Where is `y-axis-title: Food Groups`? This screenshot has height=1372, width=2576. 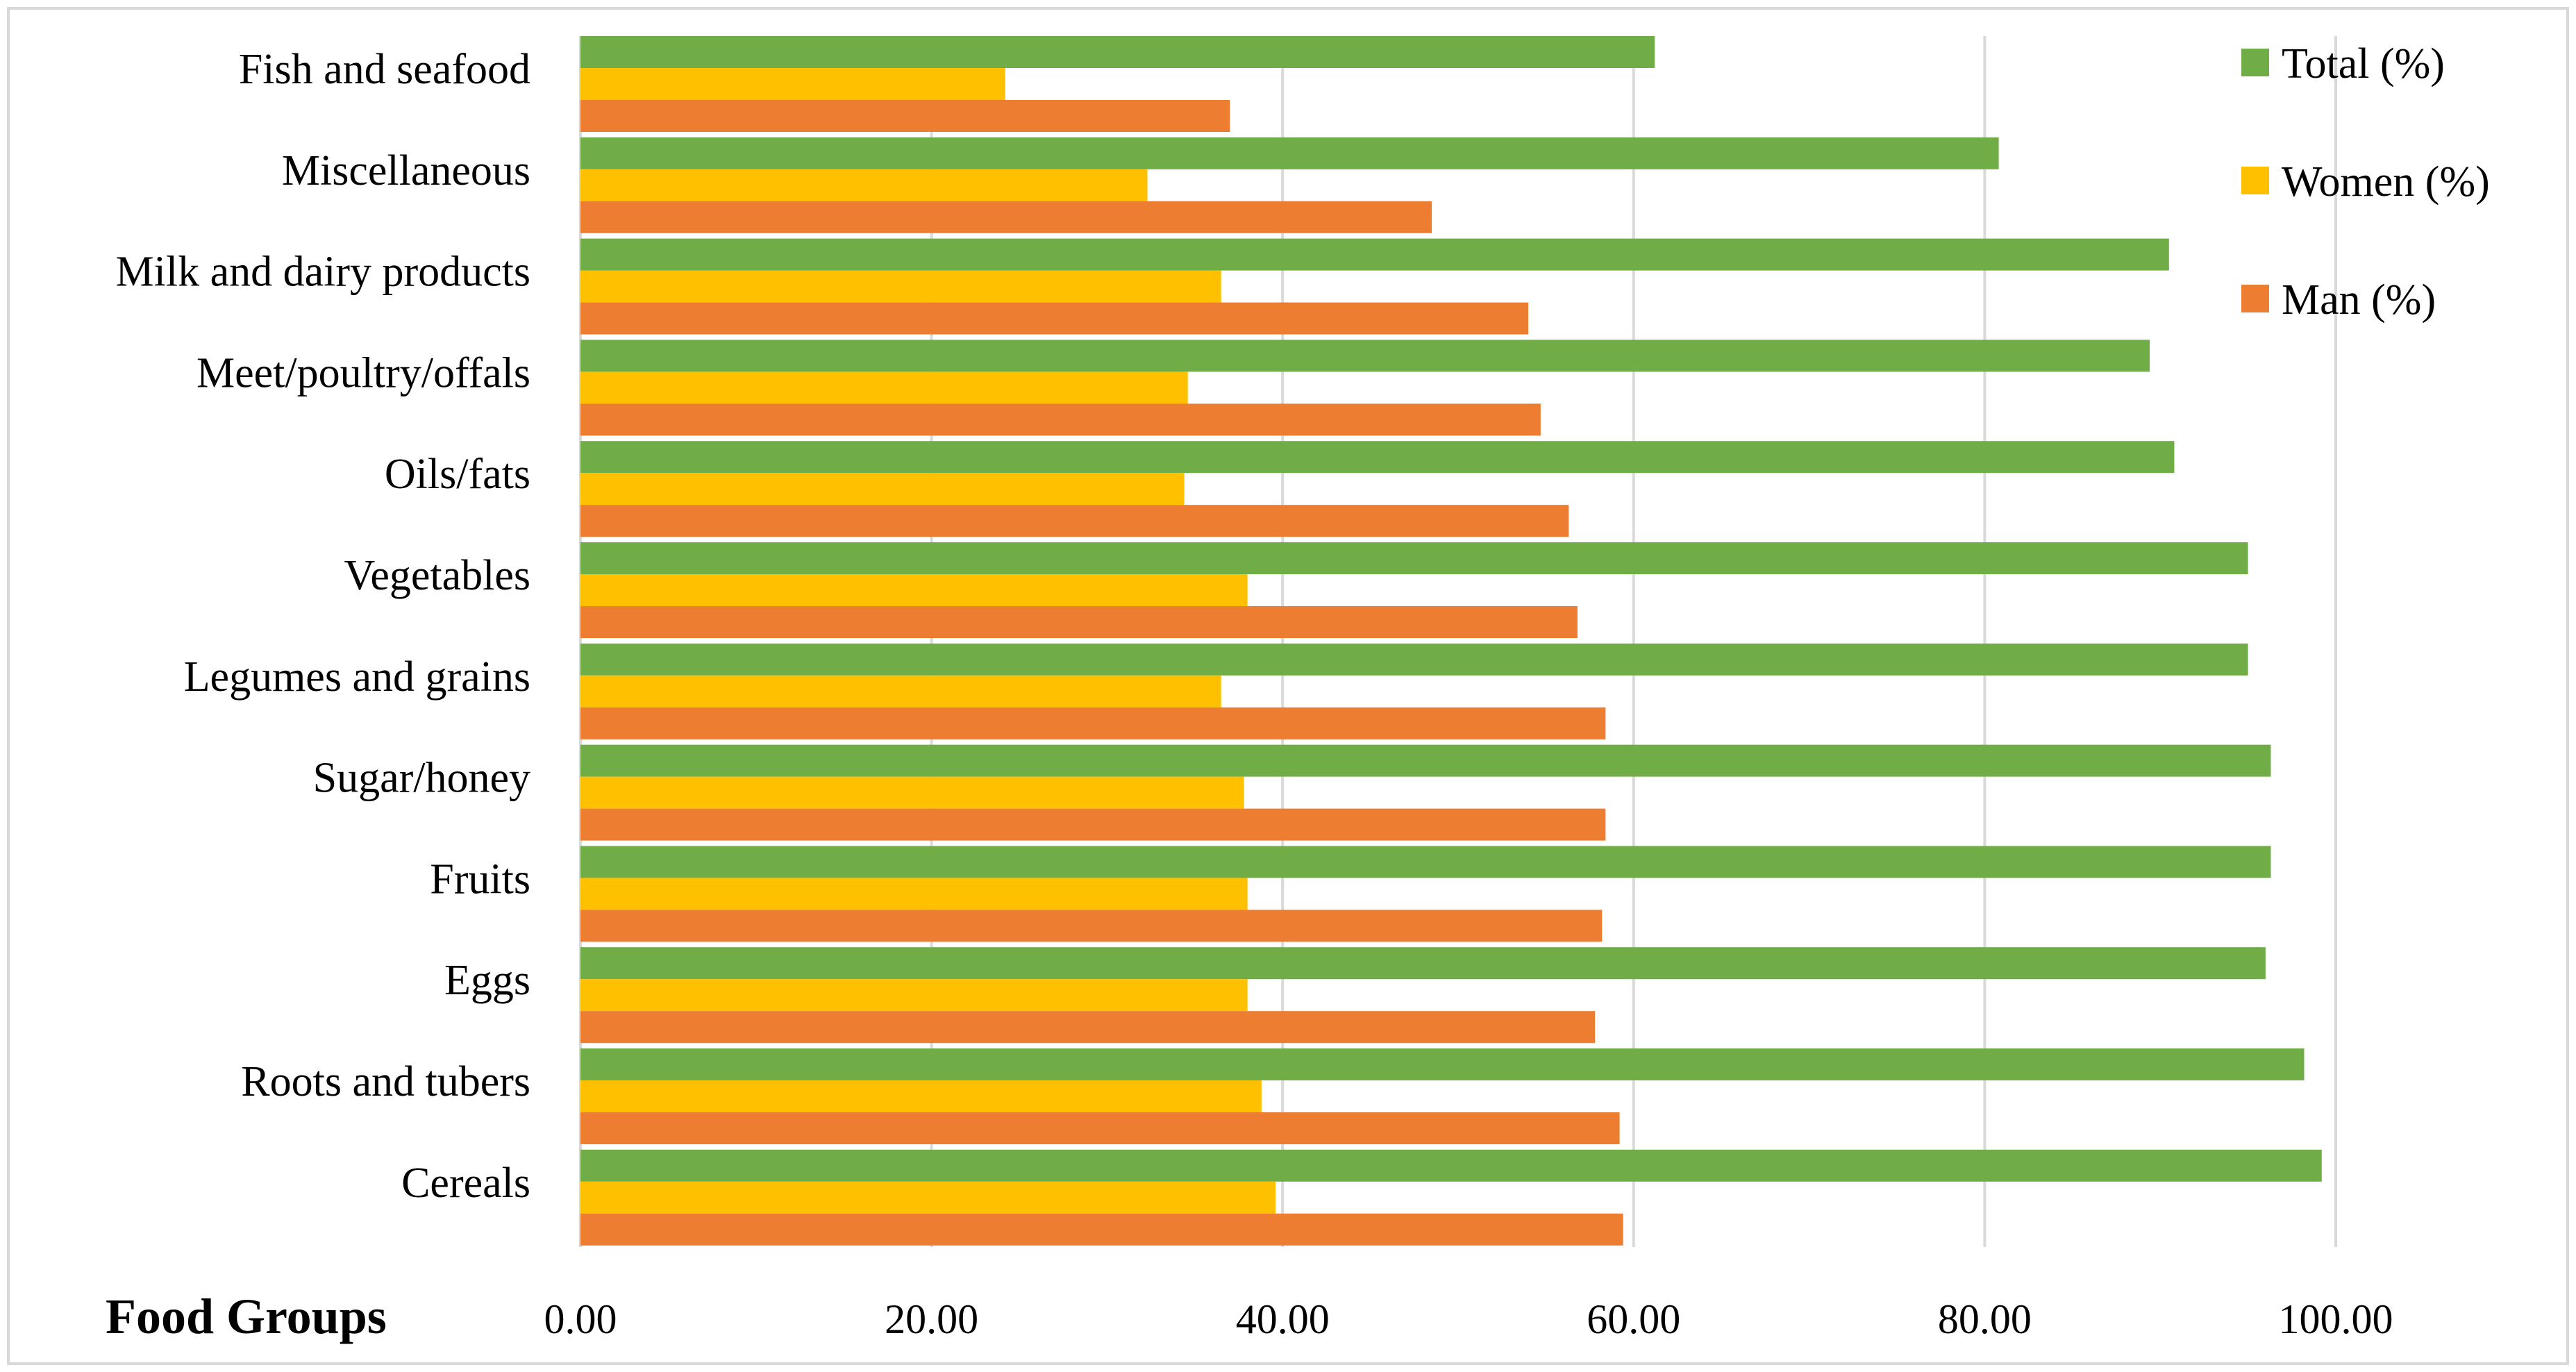
y-axis-title: Food Groups is located at coordinates (246, 1316).